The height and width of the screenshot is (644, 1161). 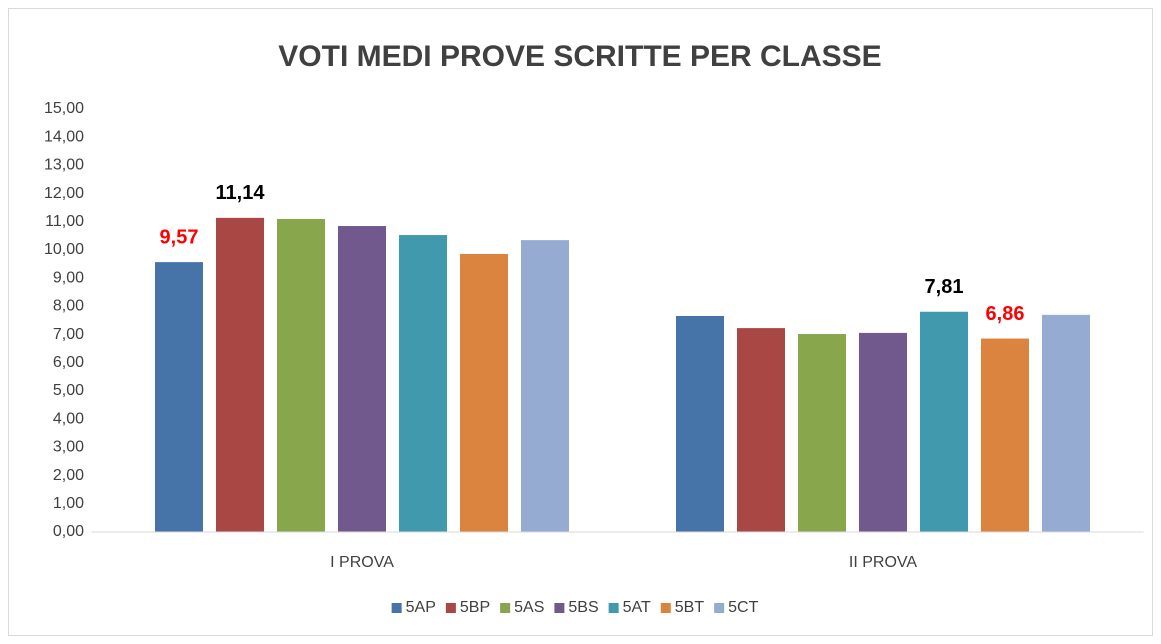 What do you see at coordinates (583, 607) in the screenshot?
I see `legend-label: 5BS` at bounding box center [583, 607].